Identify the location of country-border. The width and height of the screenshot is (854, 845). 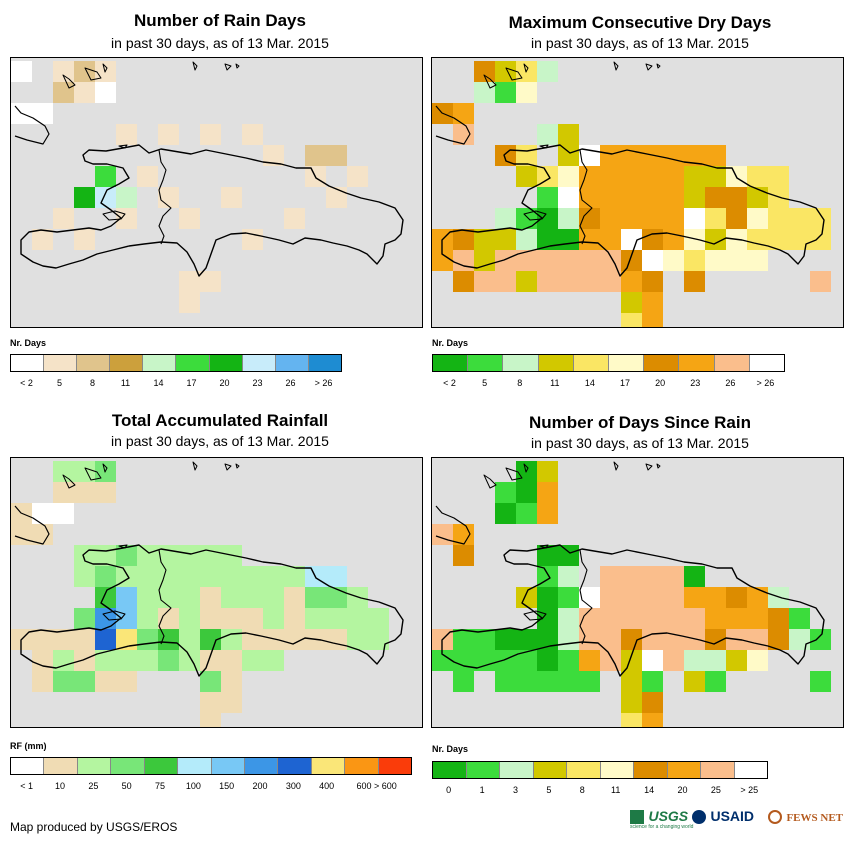
(586, 197).